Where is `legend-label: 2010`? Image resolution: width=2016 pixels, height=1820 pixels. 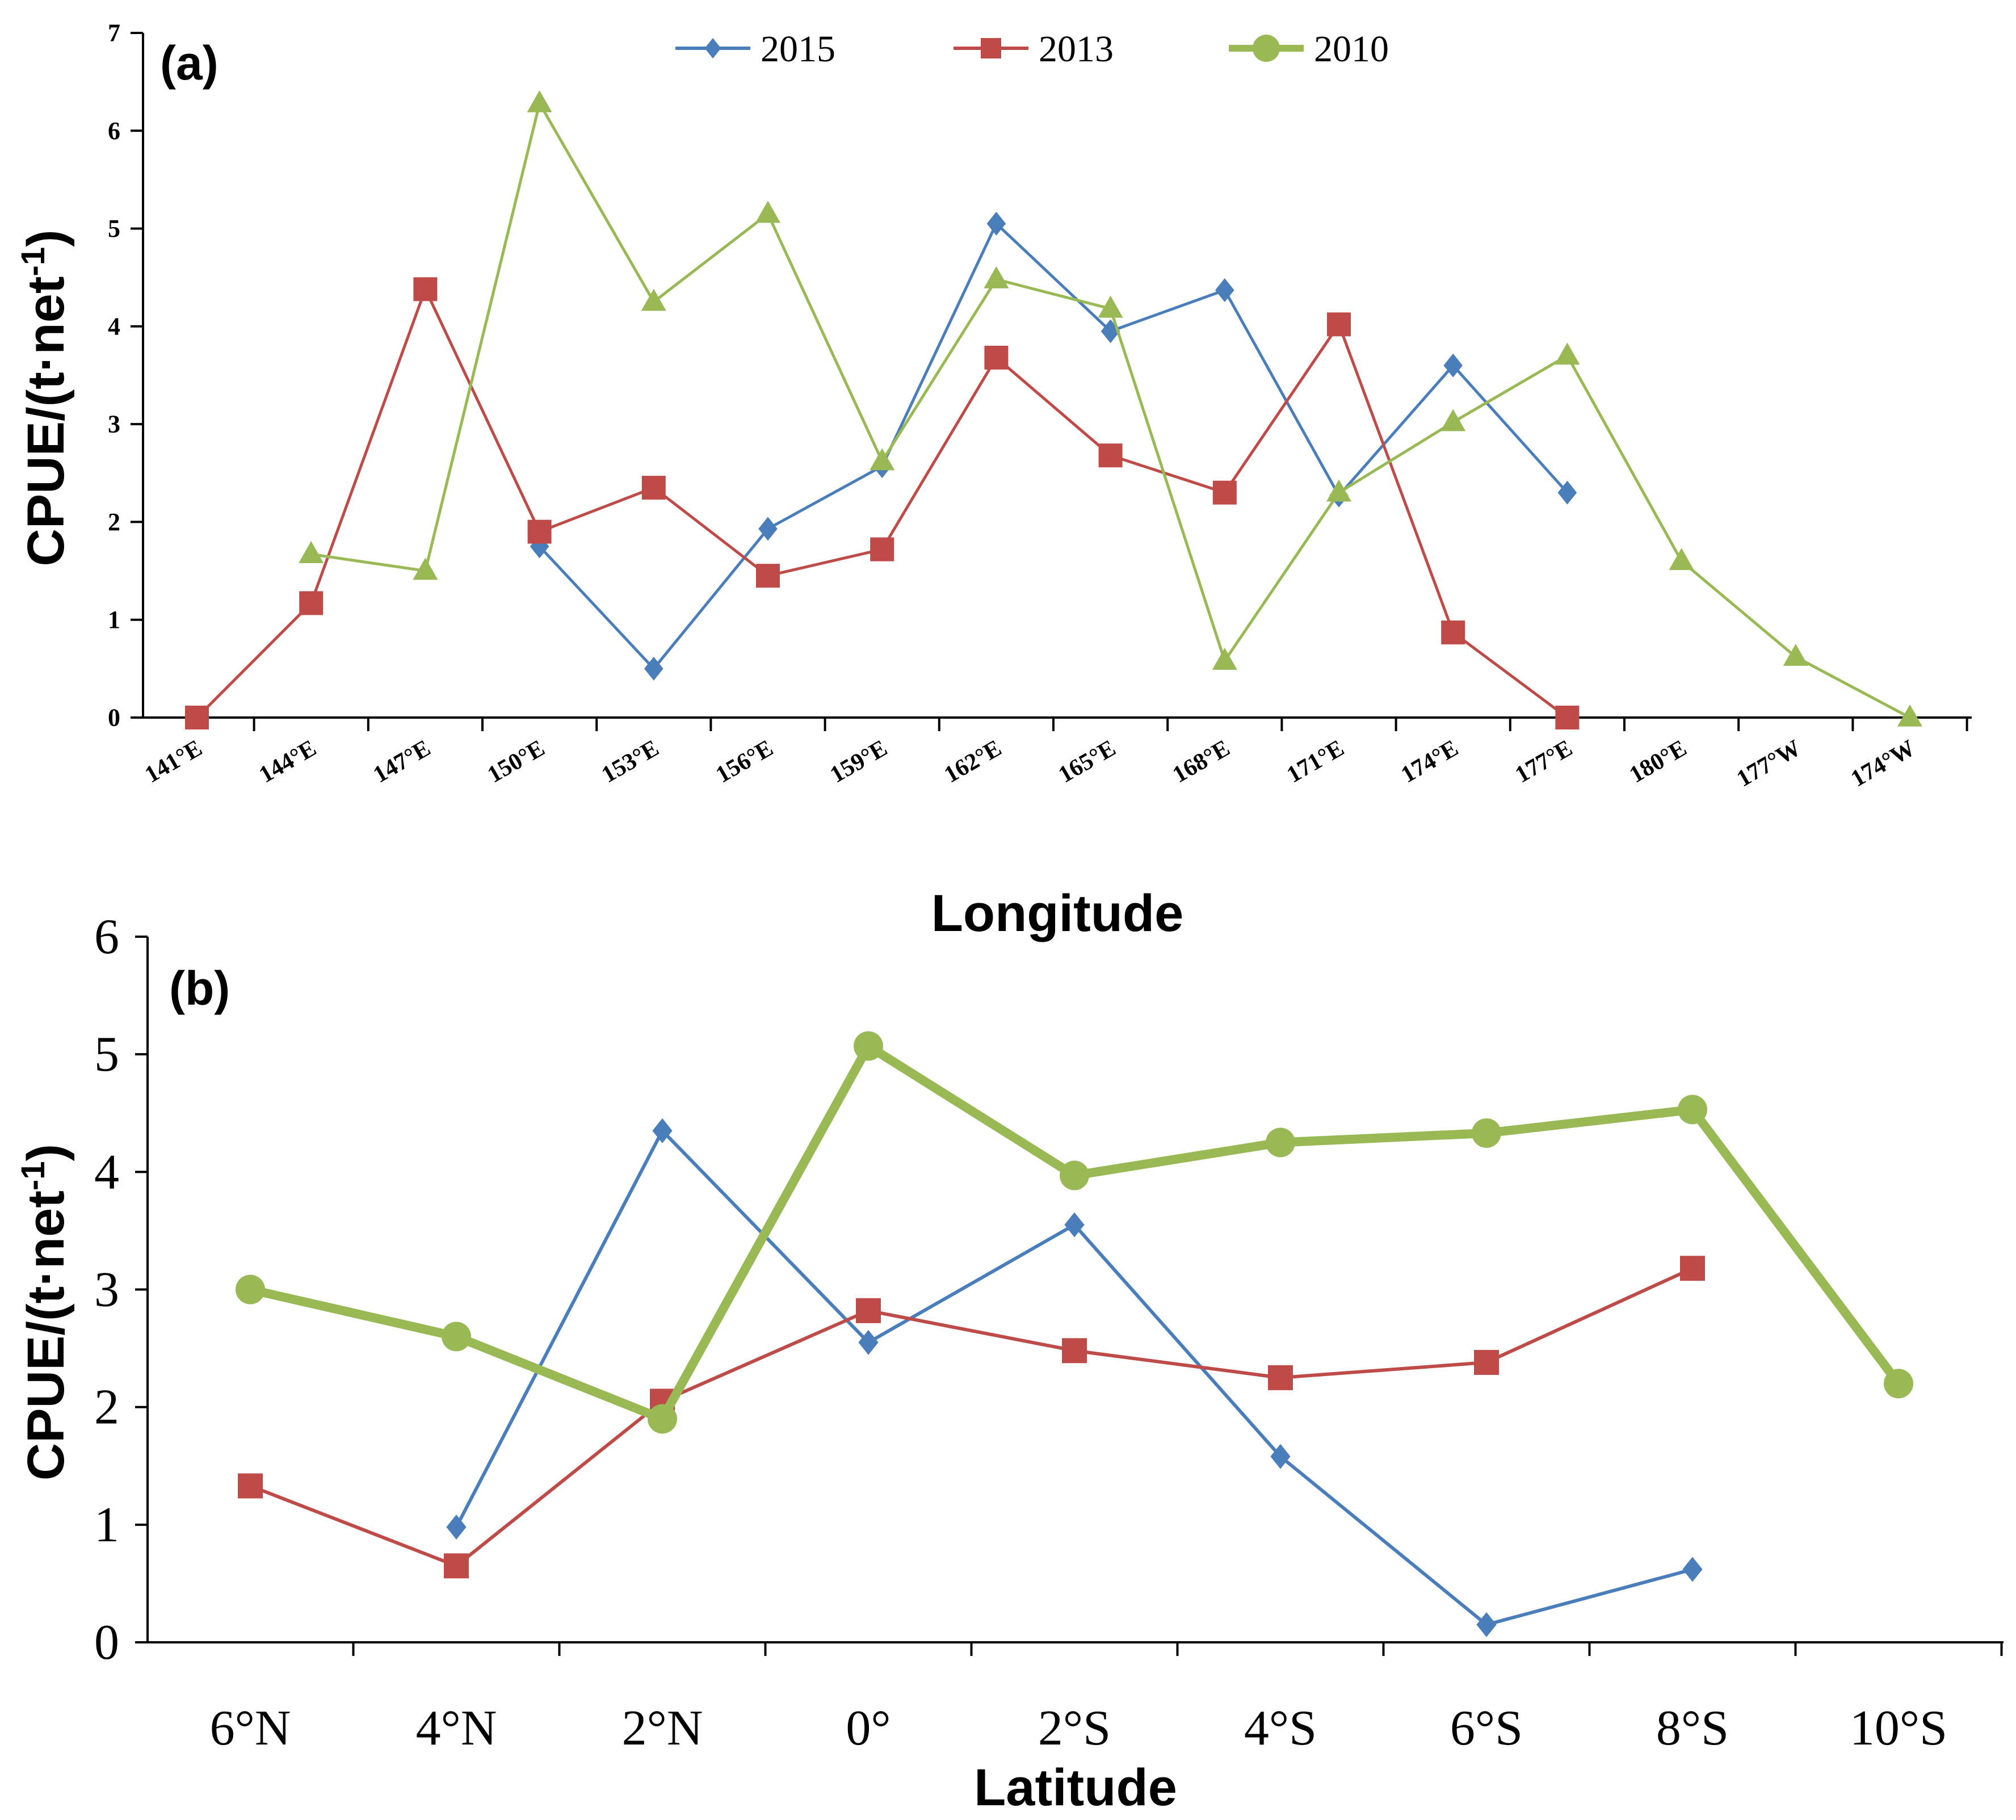 legend-label: 2010 is located at coordinates (1351, 49).